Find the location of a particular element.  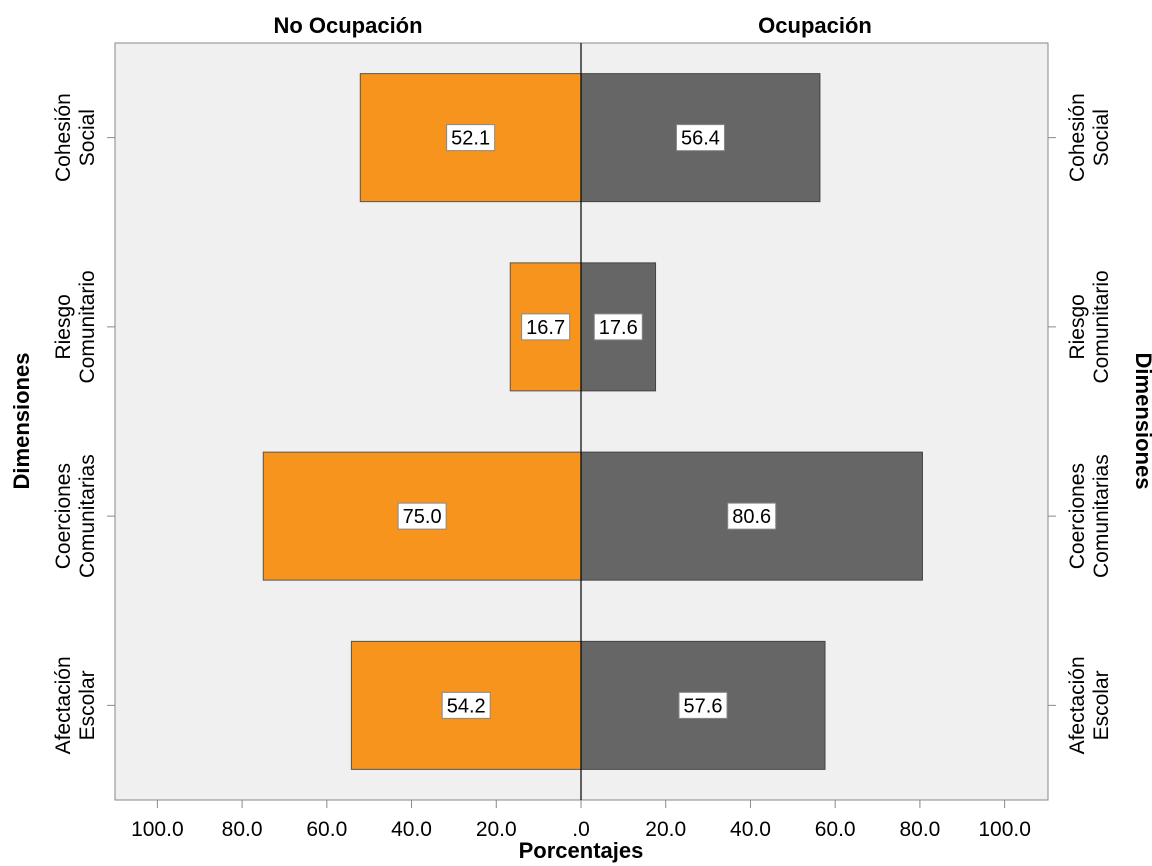

x-tick-label-right: 40.0 is located at coordinates (750, 829).